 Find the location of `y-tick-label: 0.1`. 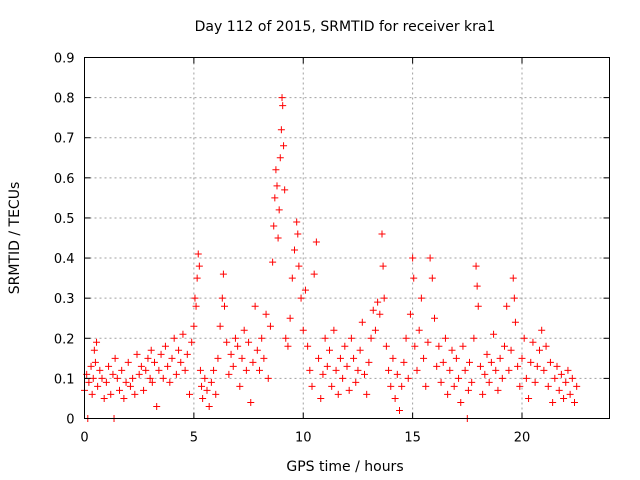

y-tick-label: 0.1 is located at coordinates (64, 379).